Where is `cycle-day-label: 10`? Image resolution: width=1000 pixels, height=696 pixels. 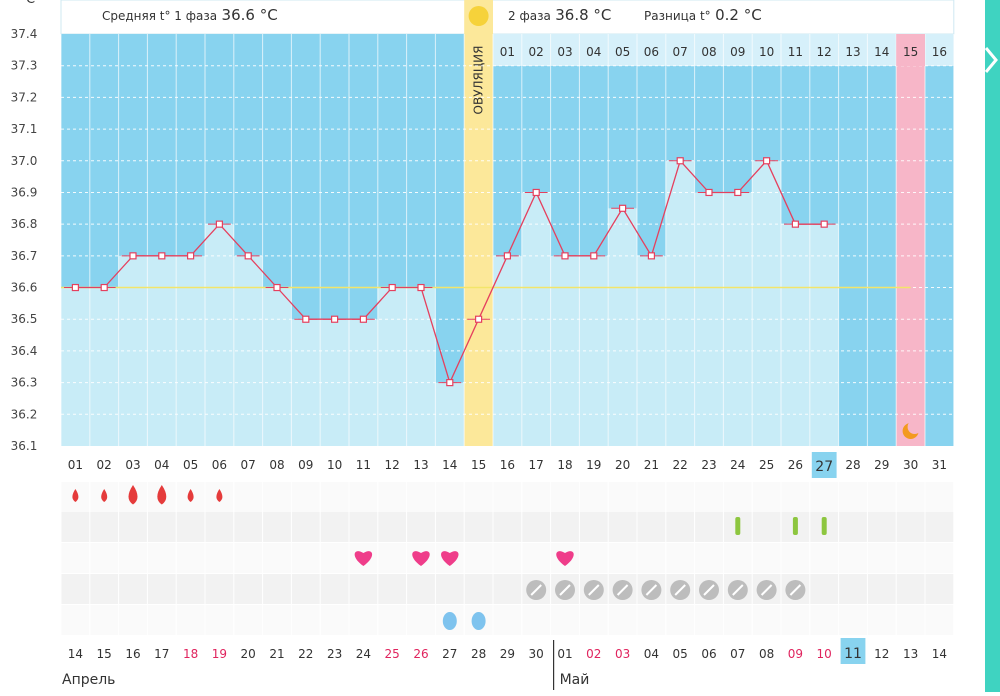 cycle-day-label: 10 is located at coordinates (334, 465).